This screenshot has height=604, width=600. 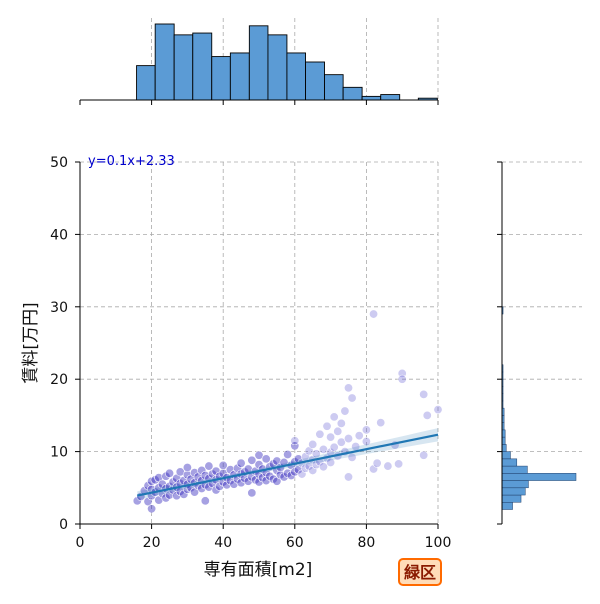 What do you see at coordinates (295, 543) in the screenshot?
I see `x-tick-label: 60` at bounding box center [295, 543].